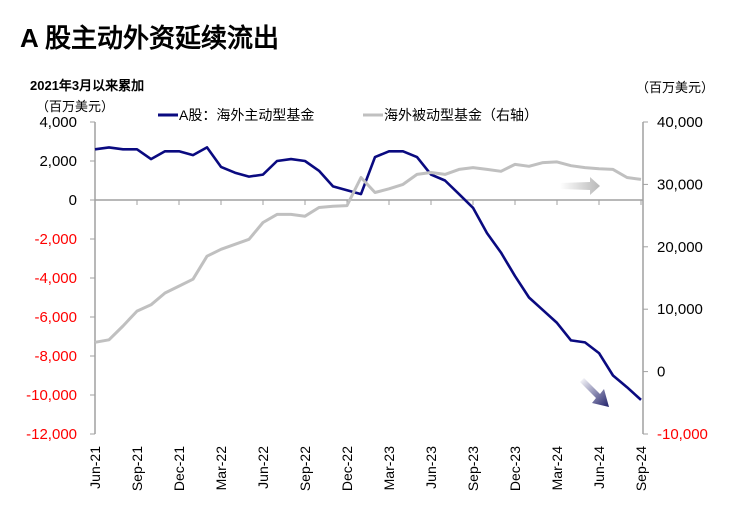 The image size is (735, 505). Describe the element at coordinates (246, 115) in the screenshot. I see `legend-label-1: A股：海外主动型基金` at that location.